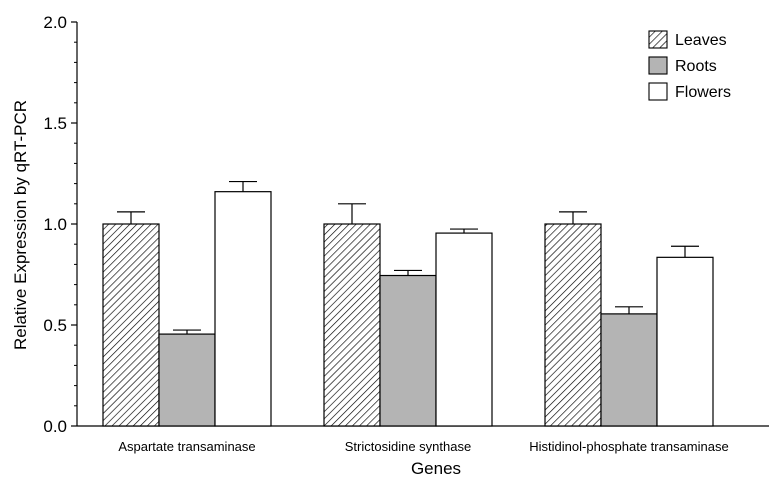 This screenshot has width=769, height=480. I want to click on legend-label-roots: Roots, so click(696, 66).